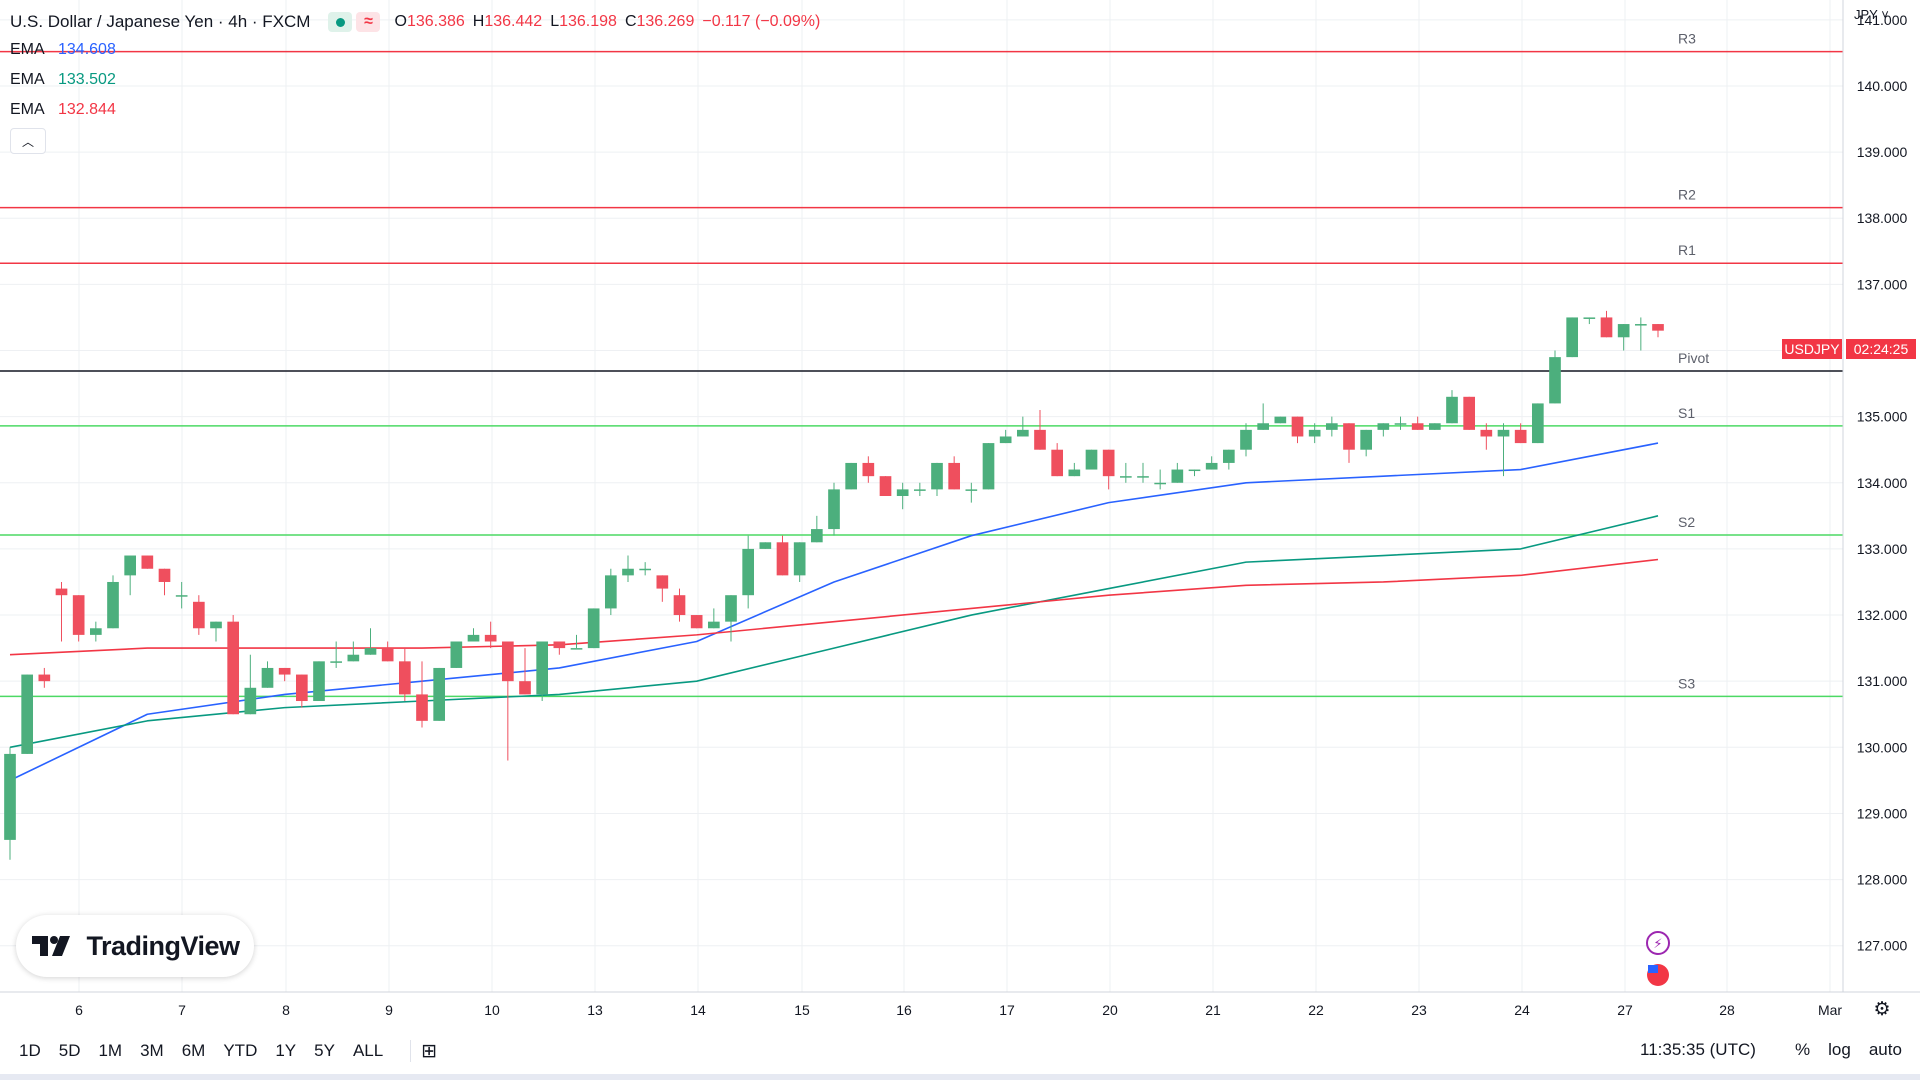 The width and height of the screenshot is (1920, 1080). Describe the element at coordinates (1522, 1010) in the screenshot. I see `x-tick-label: 24` at that location.